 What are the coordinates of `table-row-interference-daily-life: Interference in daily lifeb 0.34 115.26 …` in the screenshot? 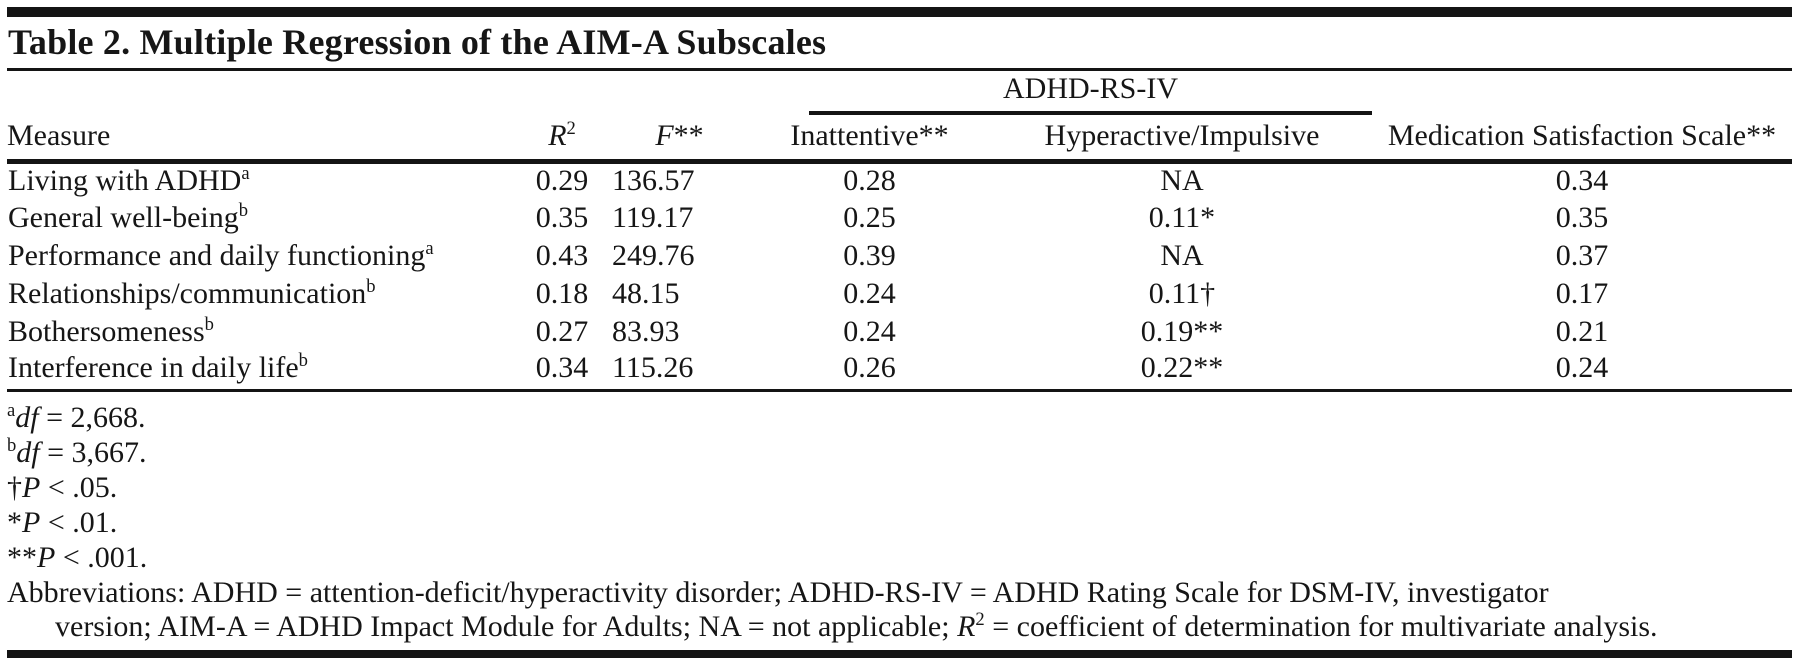 It's located at (899, 371).